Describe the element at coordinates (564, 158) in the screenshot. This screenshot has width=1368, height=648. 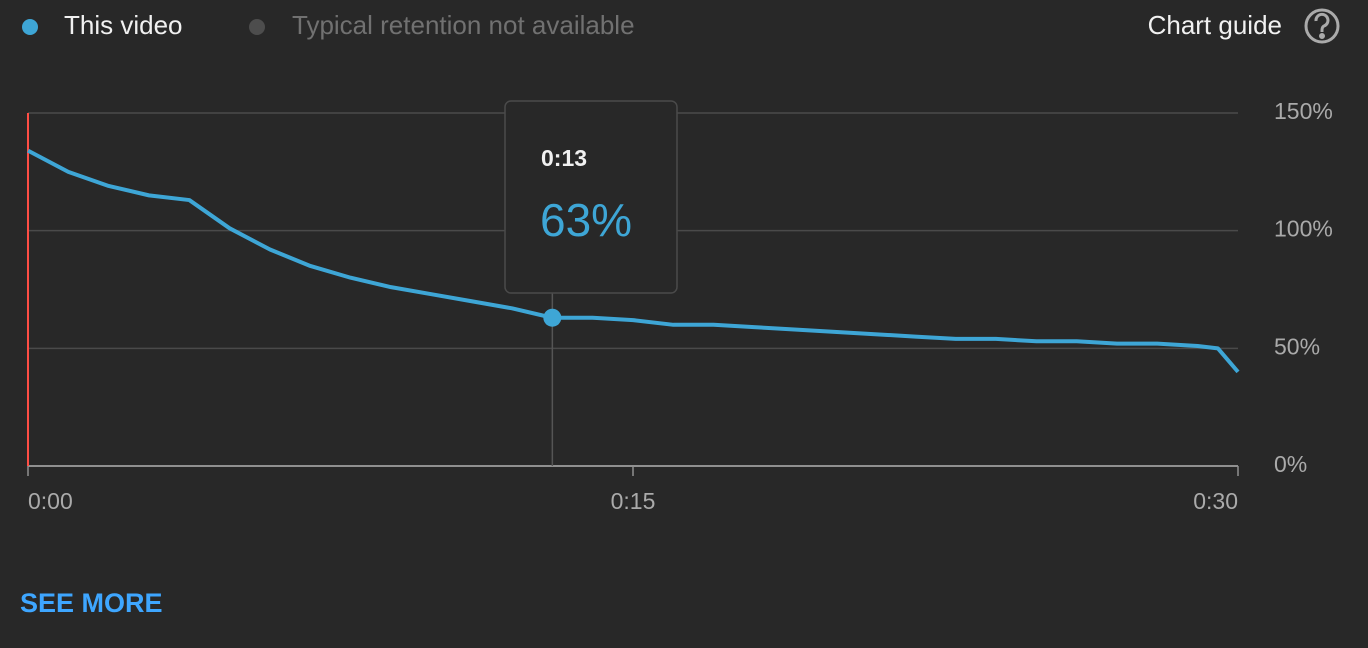
I see `tooltip-time: 0:13` at that location.